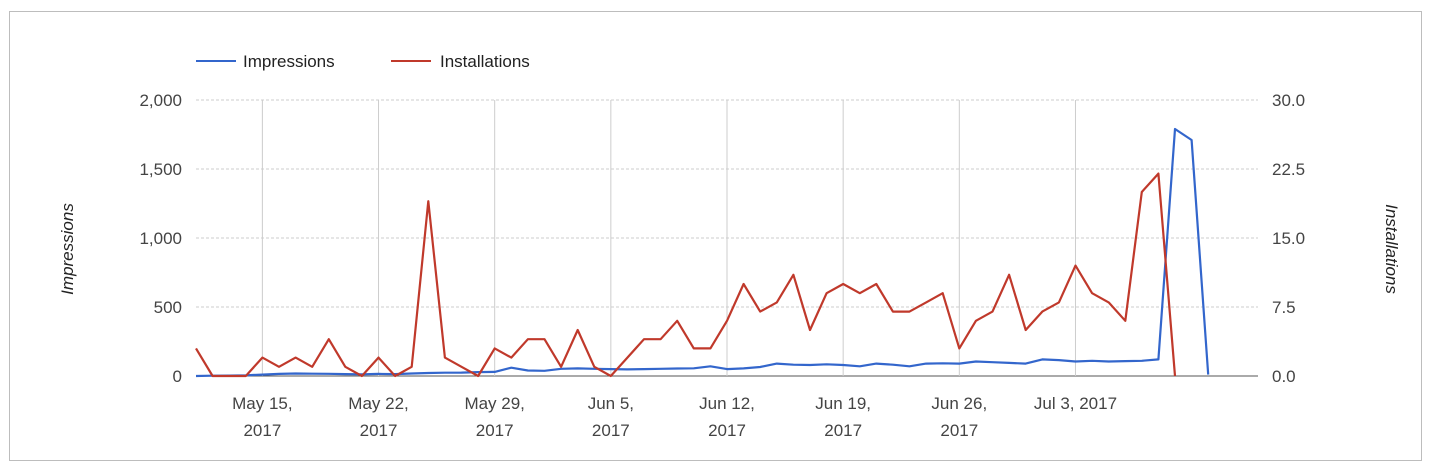  I want to click on legend-label-impressions: Impressions, so click(289, 61).